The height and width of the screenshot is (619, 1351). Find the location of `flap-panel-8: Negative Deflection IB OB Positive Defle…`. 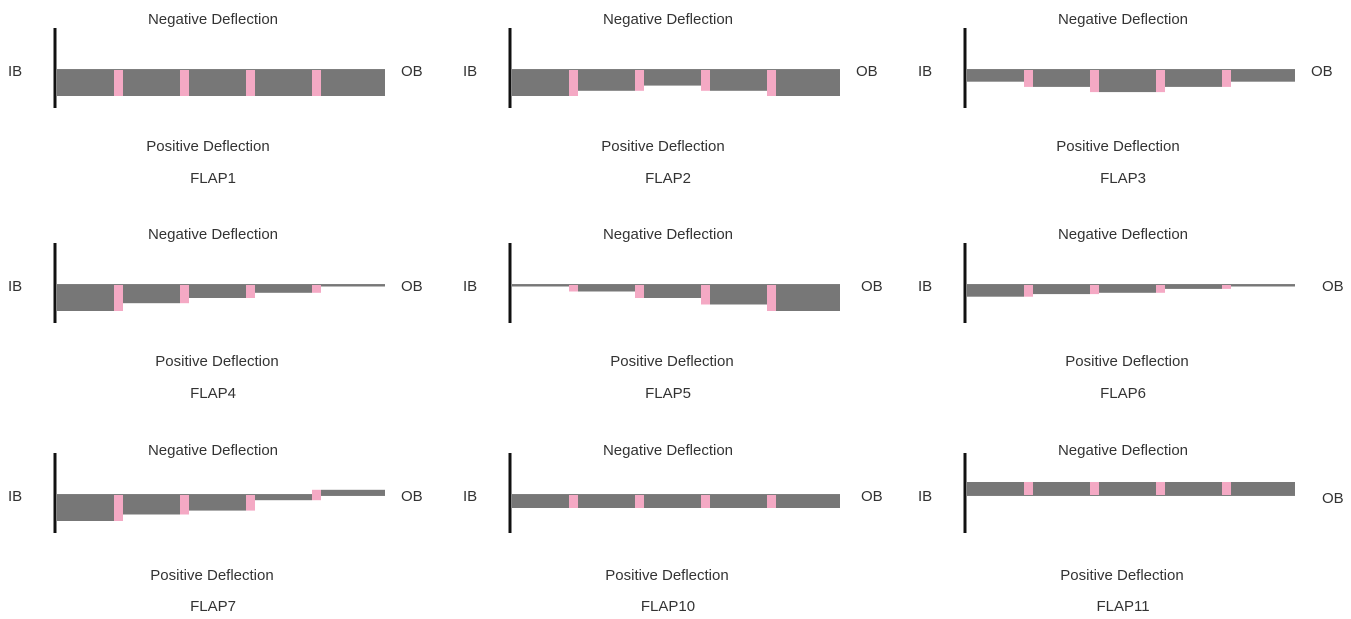

flap-panel-8: Negative Deflection IB OB Positive Defle… is located at coordinates (673, 528).